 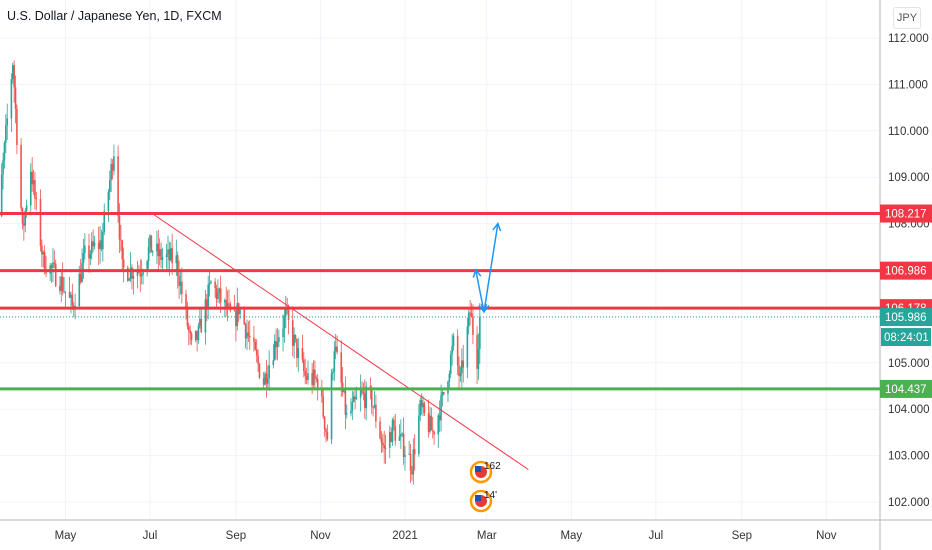 I want to click on arrow-head, so click(x=497, y=227).